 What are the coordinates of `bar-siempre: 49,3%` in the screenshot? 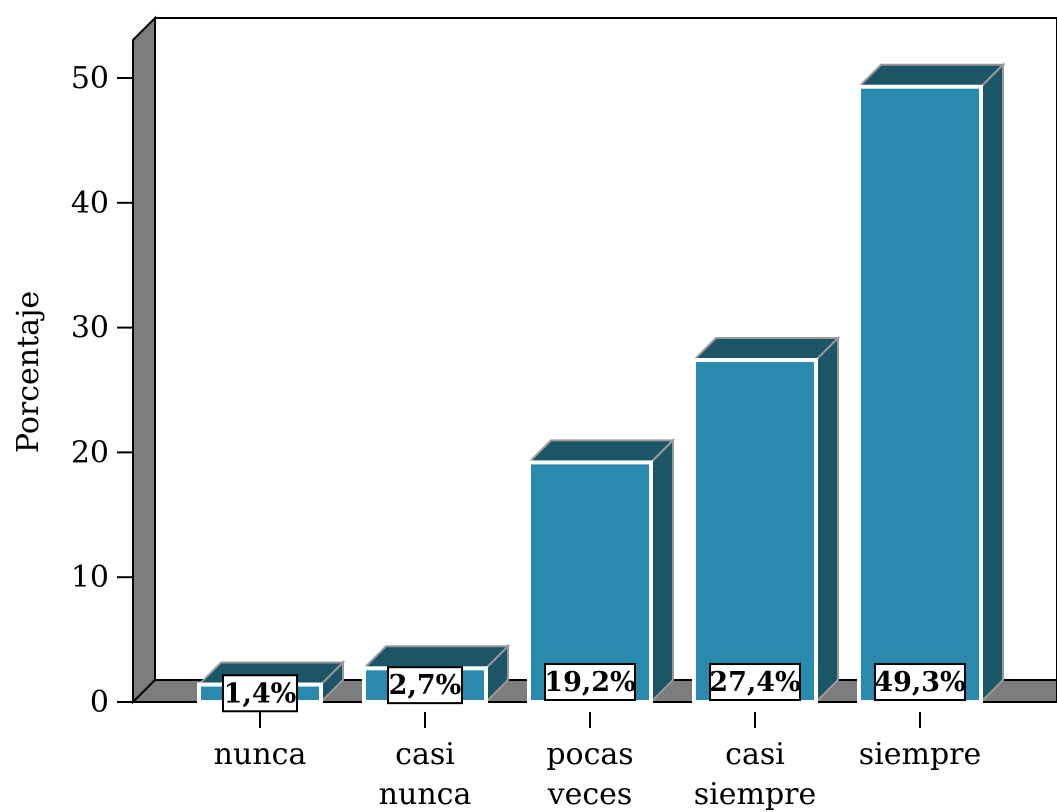 It's located at (931, 383).